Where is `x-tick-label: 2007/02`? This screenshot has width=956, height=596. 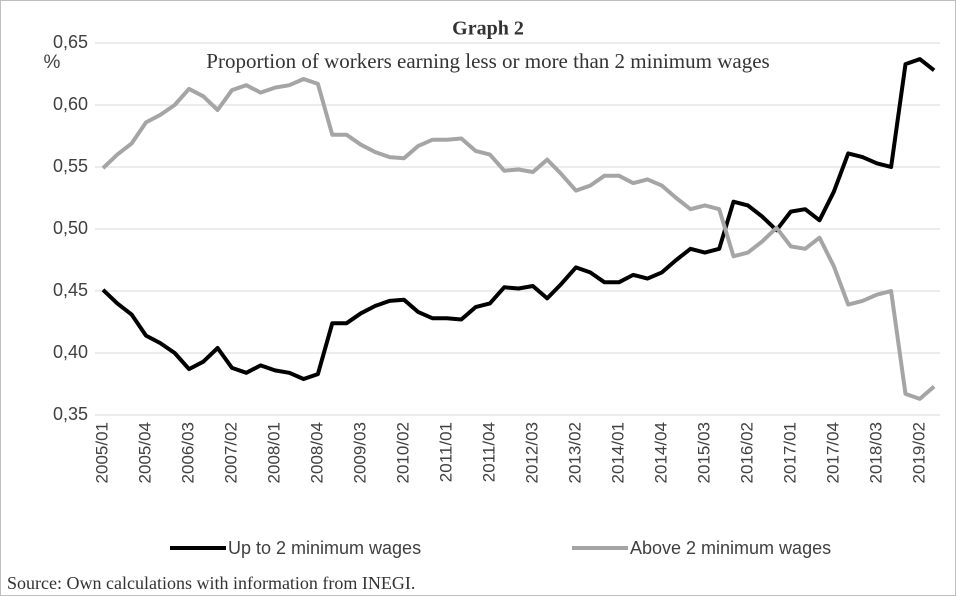 x-tick-label: 2007/02 is located at coordinates (230, 452).